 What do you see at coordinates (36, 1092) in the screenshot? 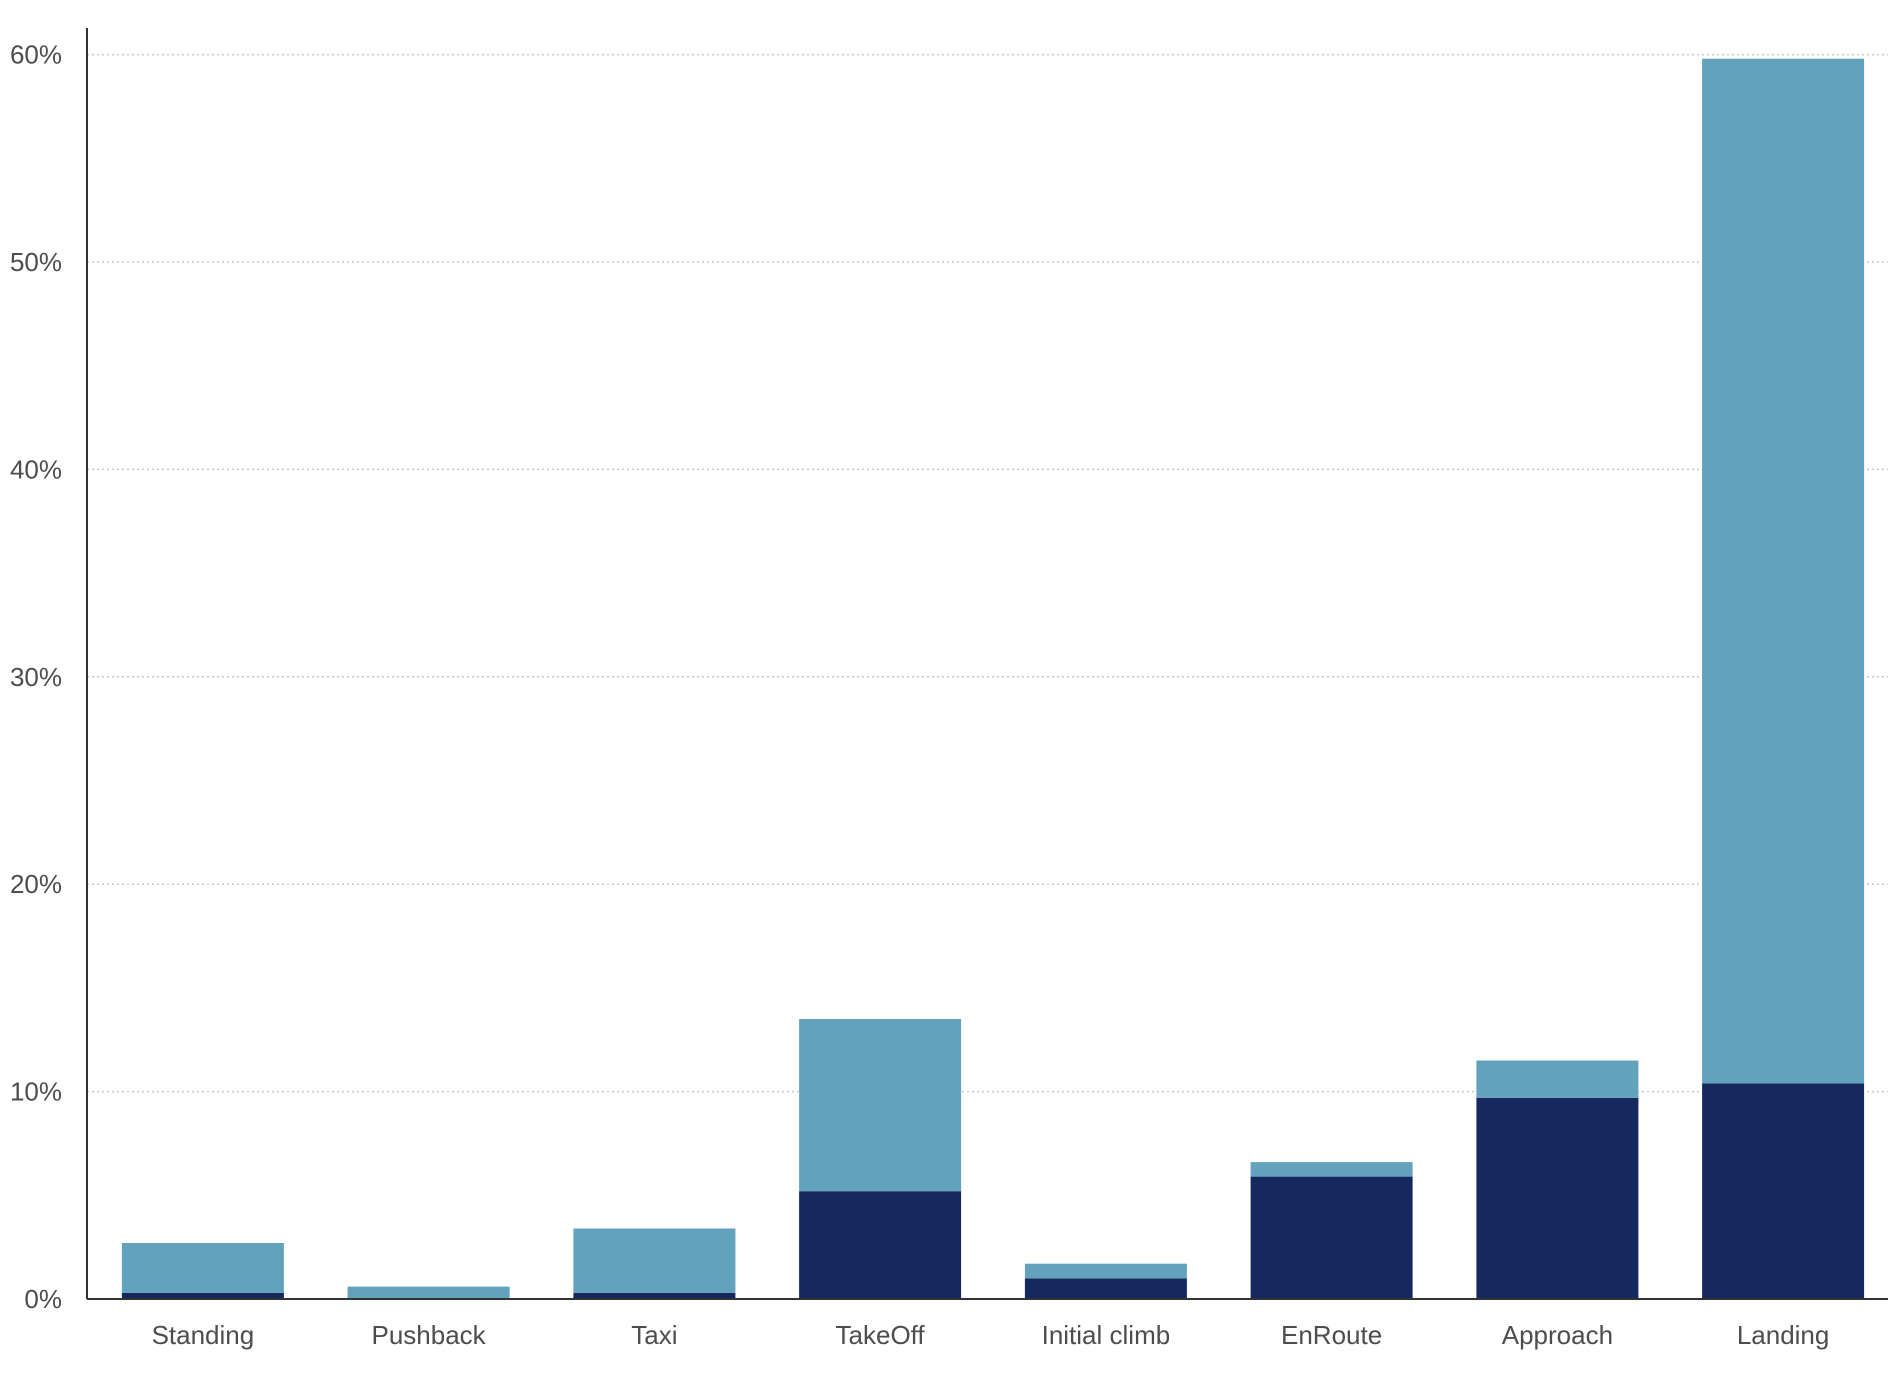
I see `y-tick-label: 10%` at bounding box center [36, 1092].